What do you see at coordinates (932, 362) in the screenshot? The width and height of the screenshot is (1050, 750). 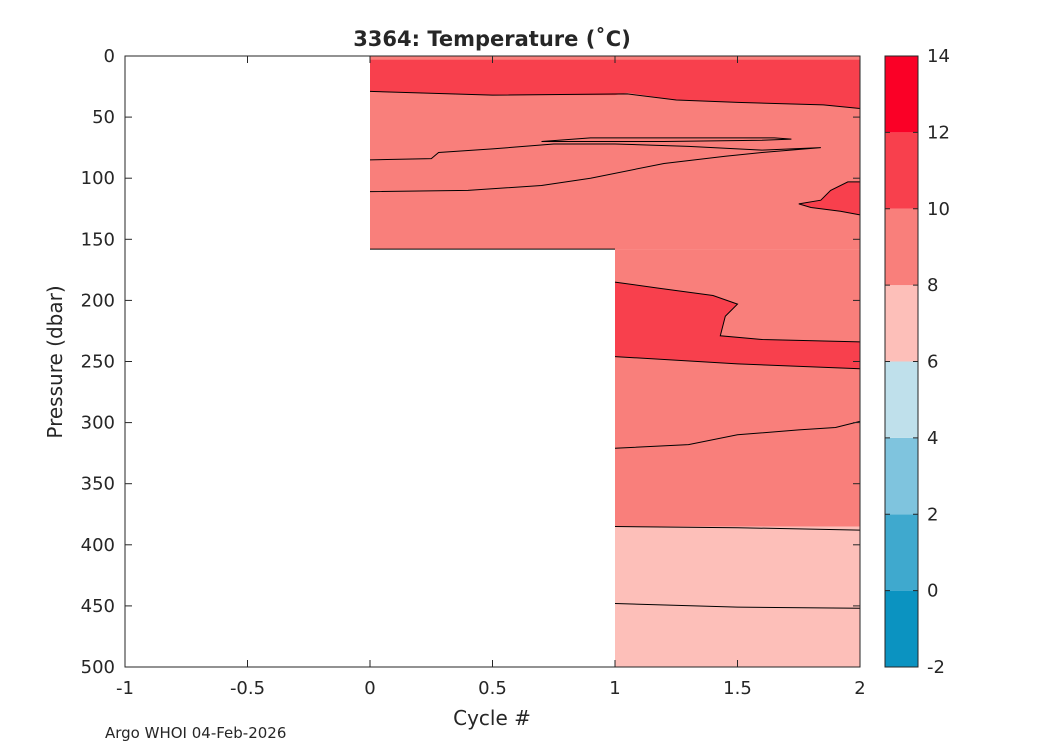 I see `colorbar-tick-label: 6` at bounding box center [932, 362].